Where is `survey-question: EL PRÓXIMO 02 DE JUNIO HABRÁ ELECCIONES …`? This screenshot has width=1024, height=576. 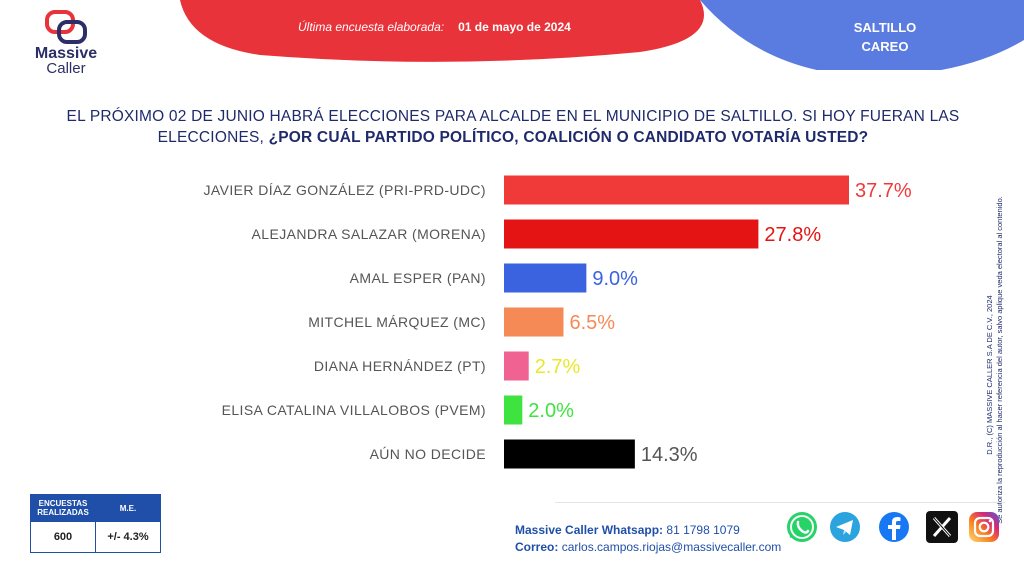
survey-question: EL PRÓXIMO 02 DE JUNIO HABRÁ ELECCIONES … is located at coordinates (513, 127).